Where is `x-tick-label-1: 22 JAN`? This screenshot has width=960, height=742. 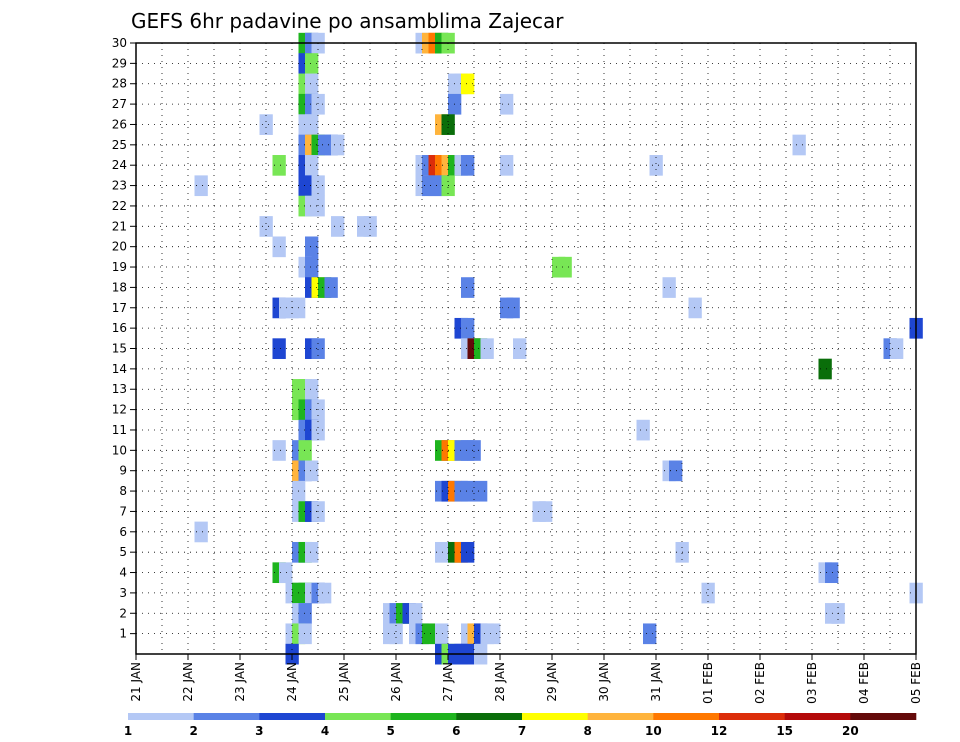 x-tick-label-1: 22 JAN is located at coordinates (188, 682).